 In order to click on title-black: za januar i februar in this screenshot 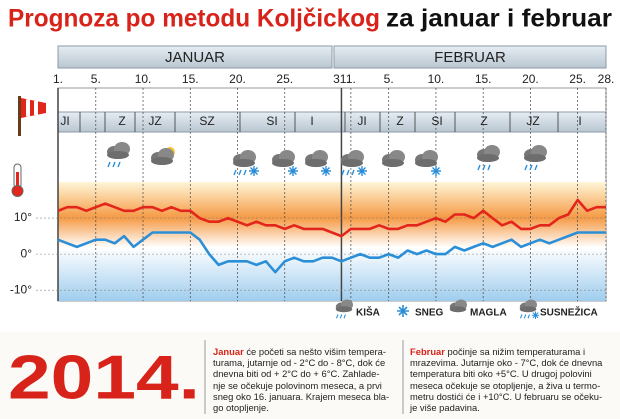, I will do `click(499, 19)`.